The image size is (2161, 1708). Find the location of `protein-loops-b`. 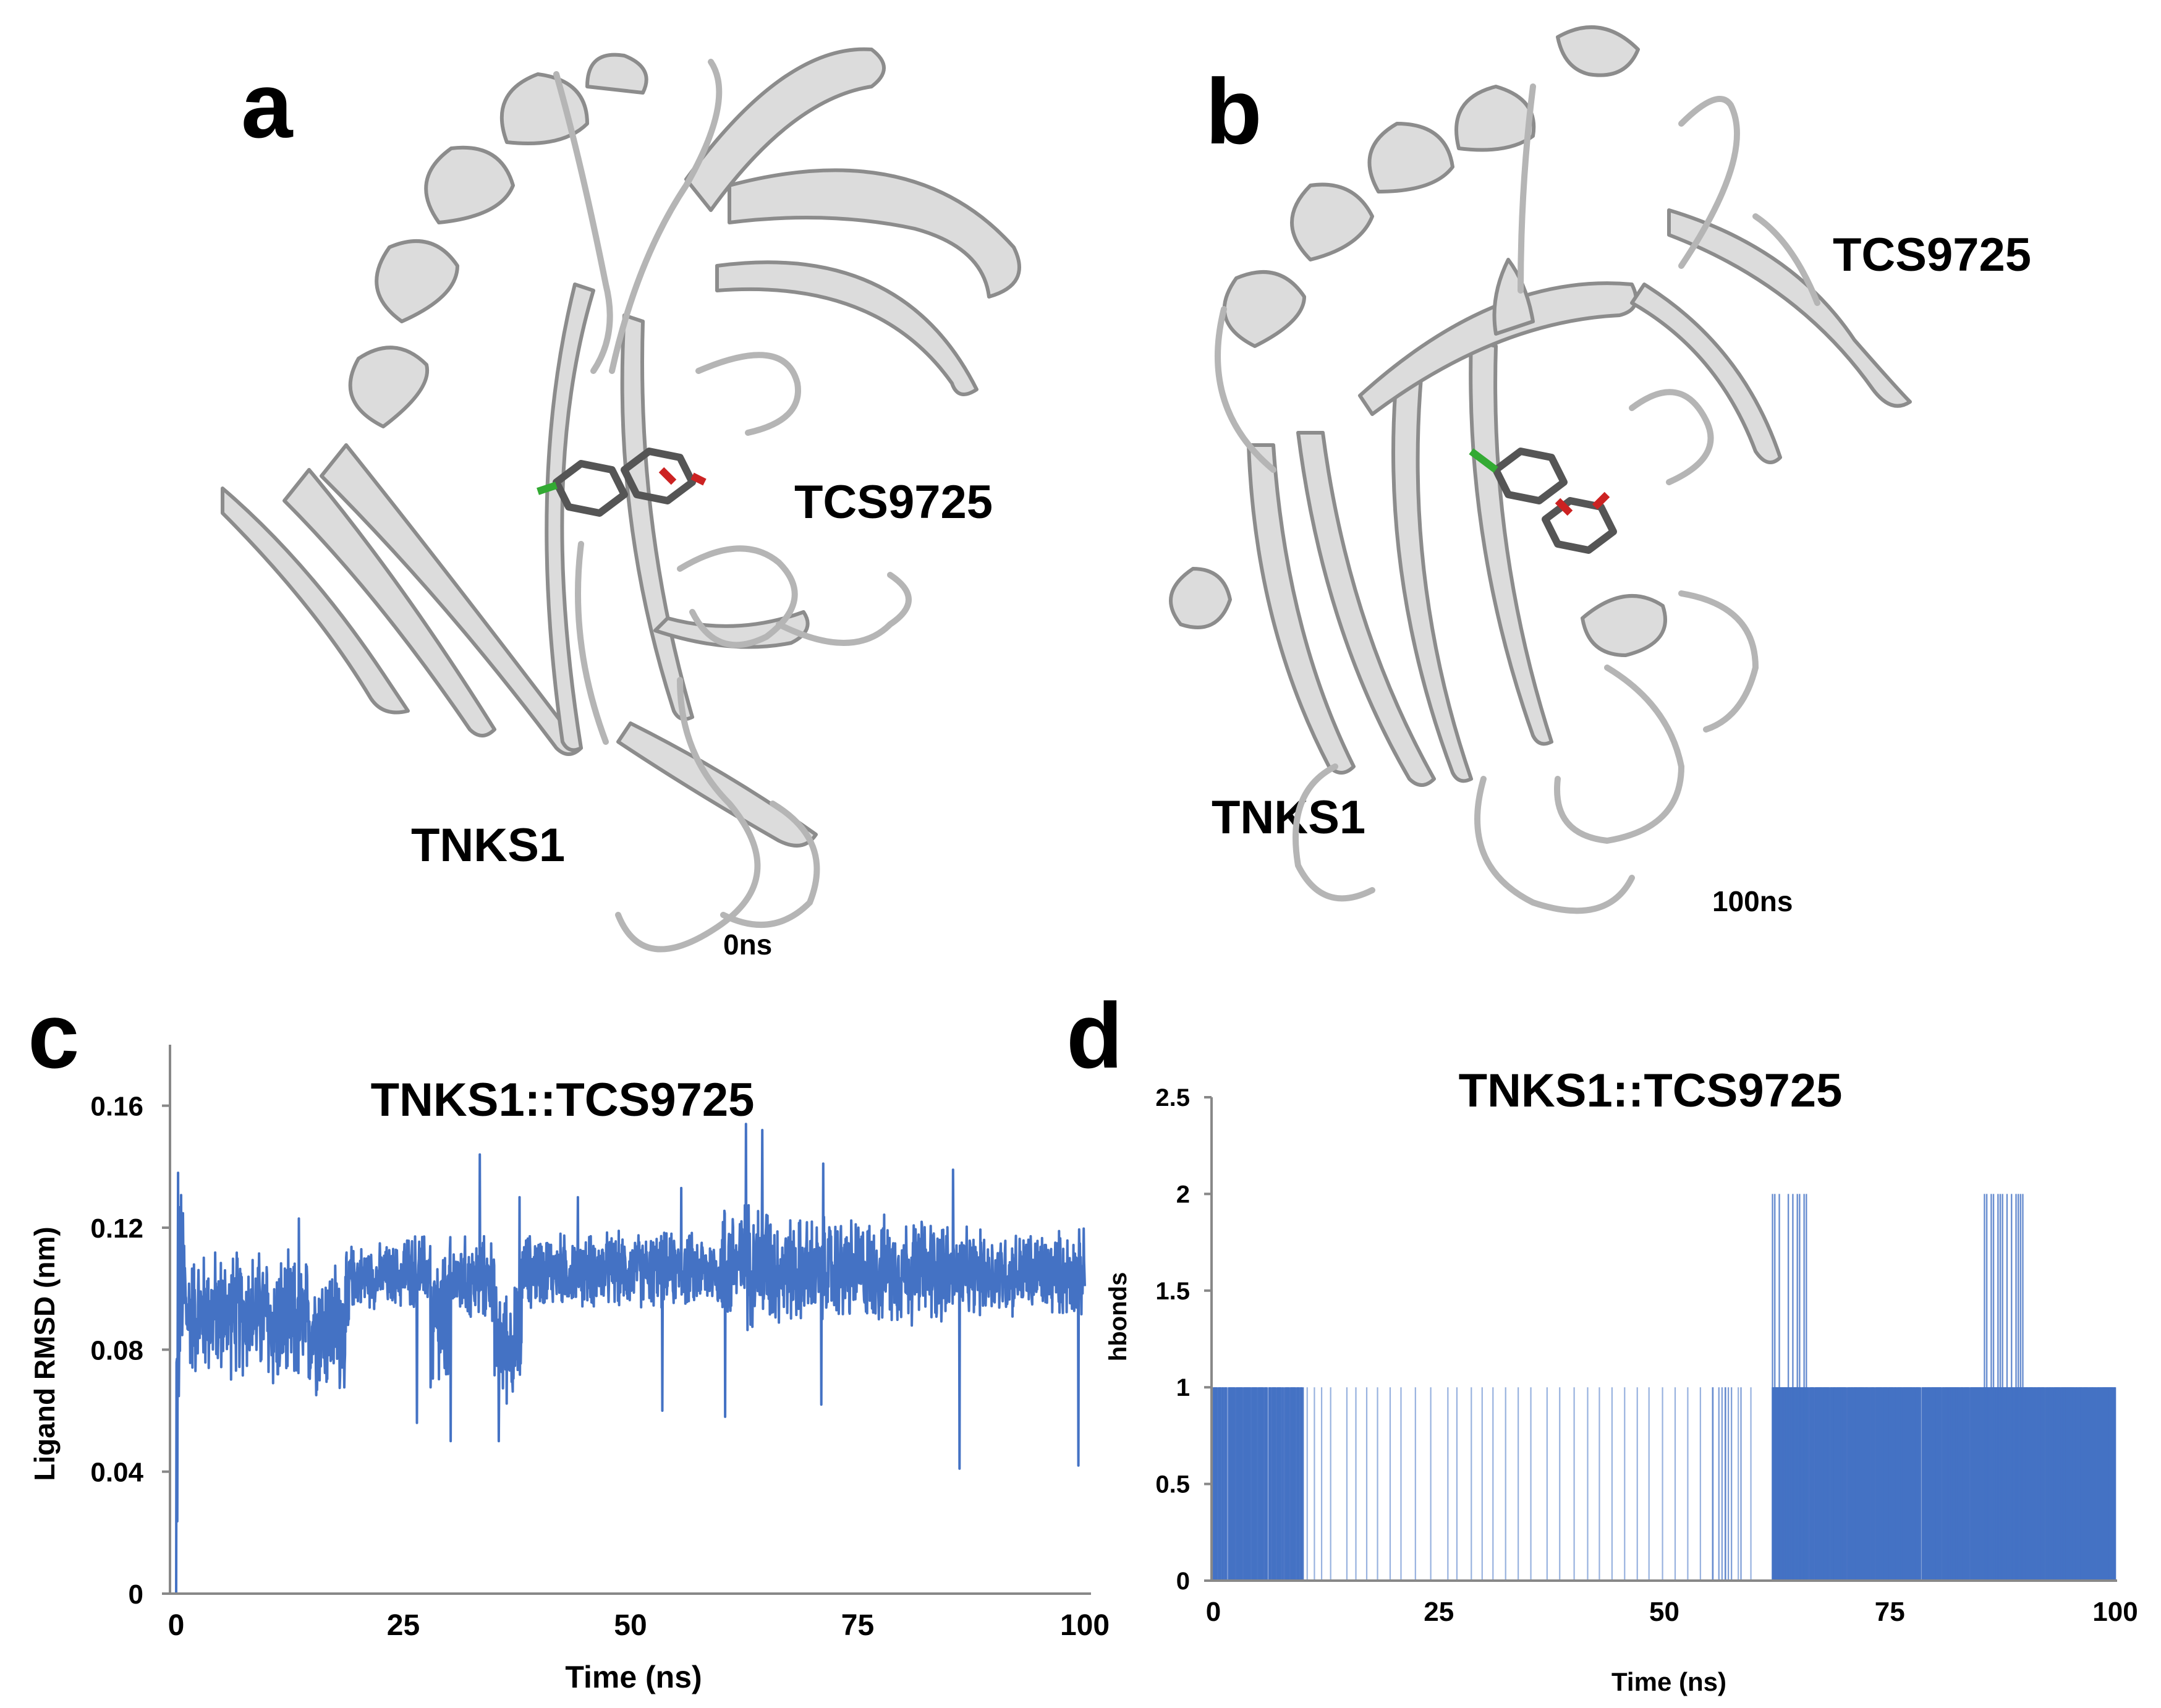

protein-loops-b is located at coordinates (1517, 498).